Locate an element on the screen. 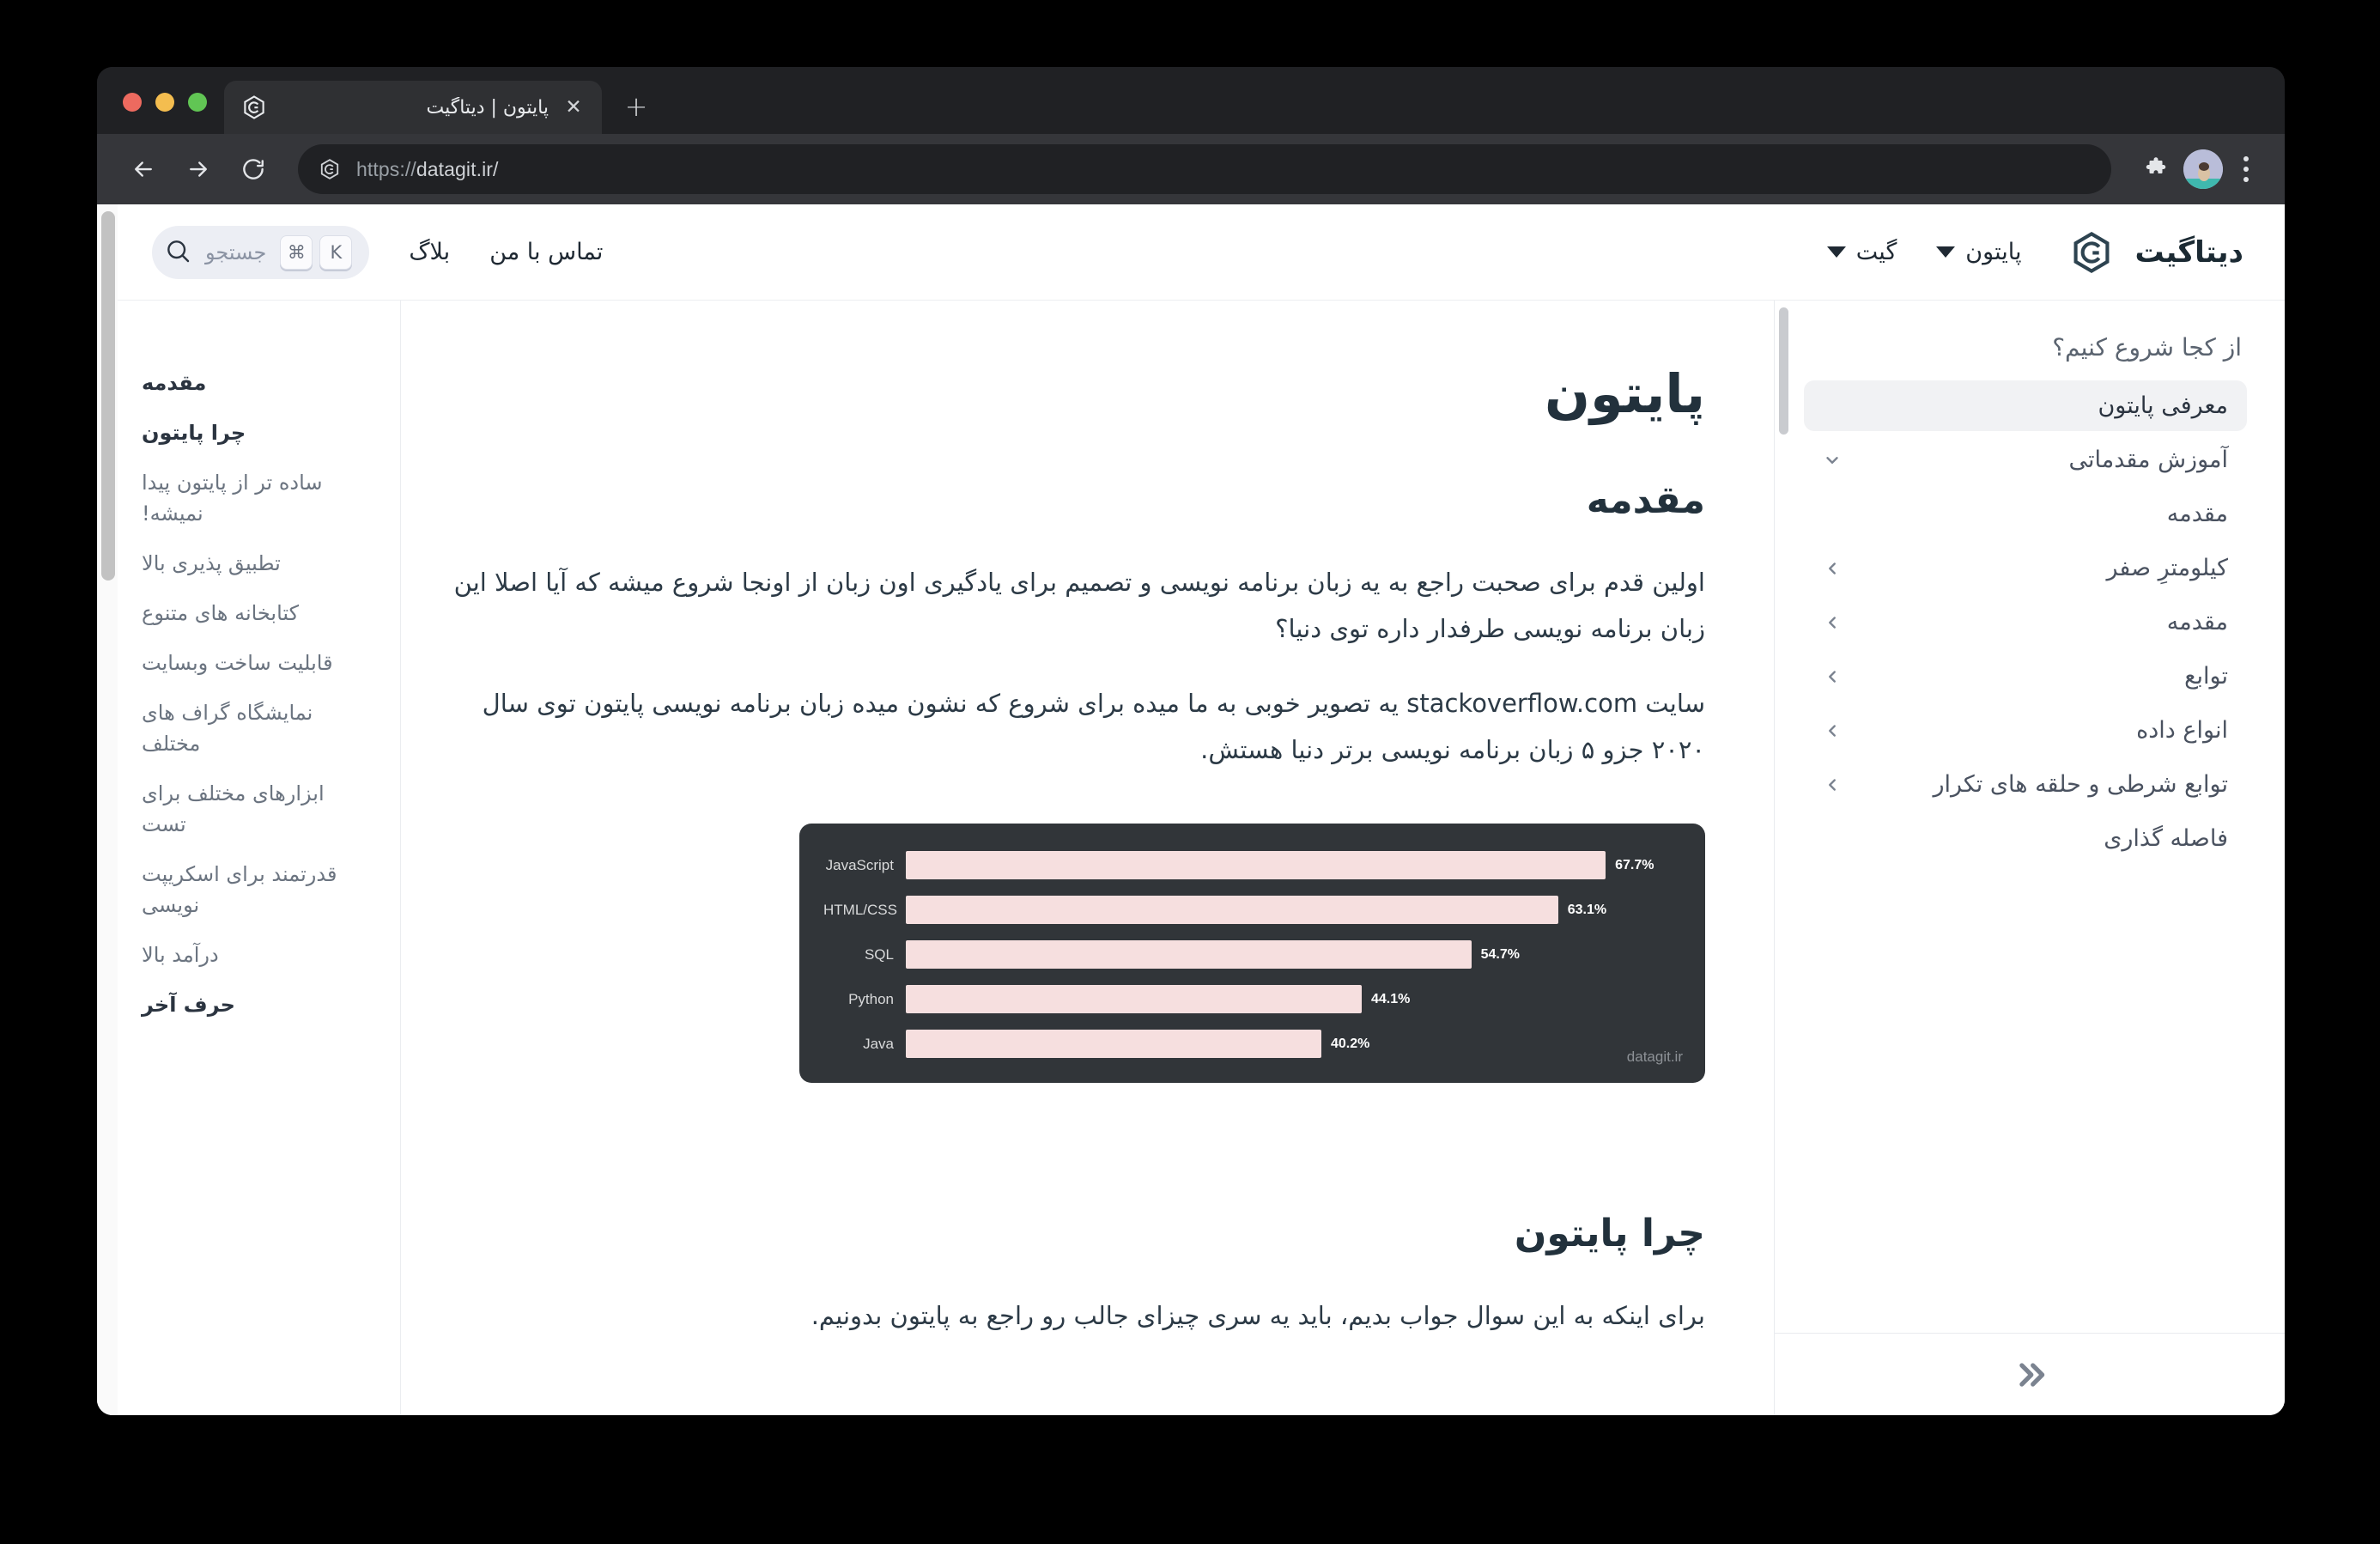 This screenshot has height=1544, width=2380. close-window-button is located at coordinates (132, 102).